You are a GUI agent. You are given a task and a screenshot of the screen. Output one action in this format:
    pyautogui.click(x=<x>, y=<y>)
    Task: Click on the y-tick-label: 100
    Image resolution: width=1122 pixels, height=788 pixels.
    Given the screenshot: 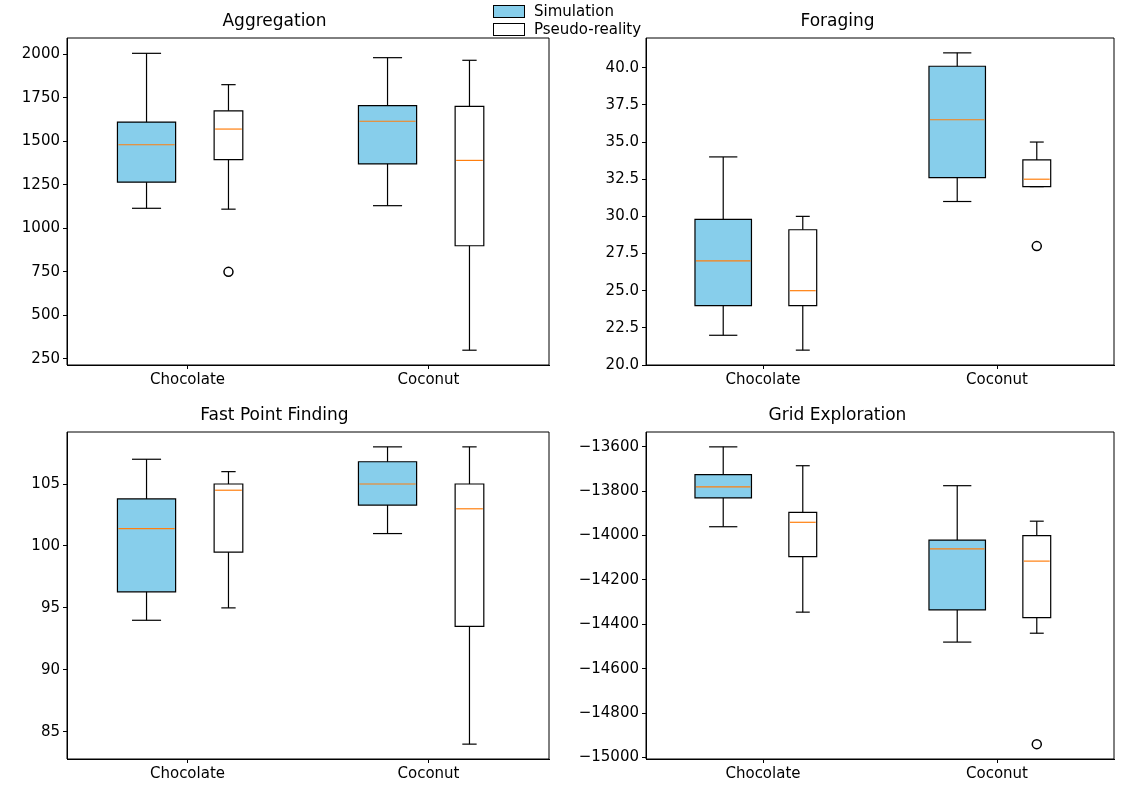 What is the action you would take?
    pyautogui.click(x=45, y=544)
    